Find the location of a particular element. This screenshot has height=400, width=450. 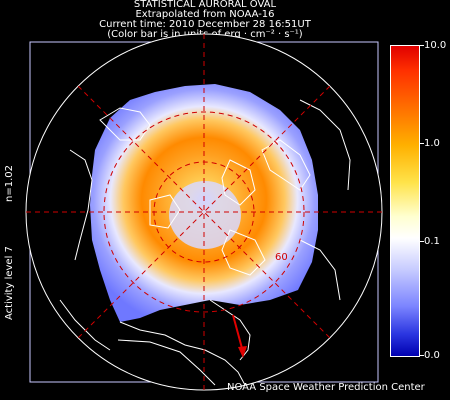

map-timestamp: Current time: 2010 December 28 16:51UT is located at coordinates (205, 24).